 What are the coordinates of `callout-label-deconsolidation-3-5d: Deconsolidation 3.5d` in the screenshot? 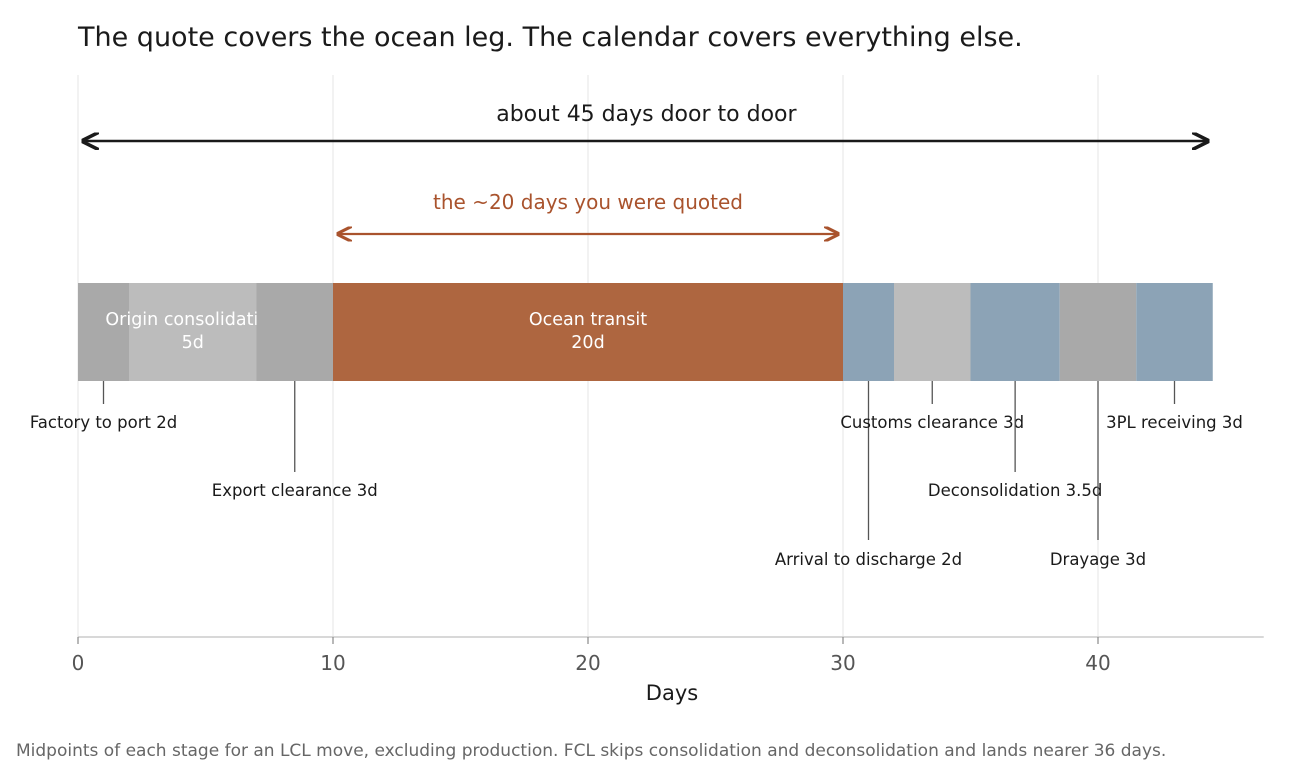 It's located at (1015, 490).